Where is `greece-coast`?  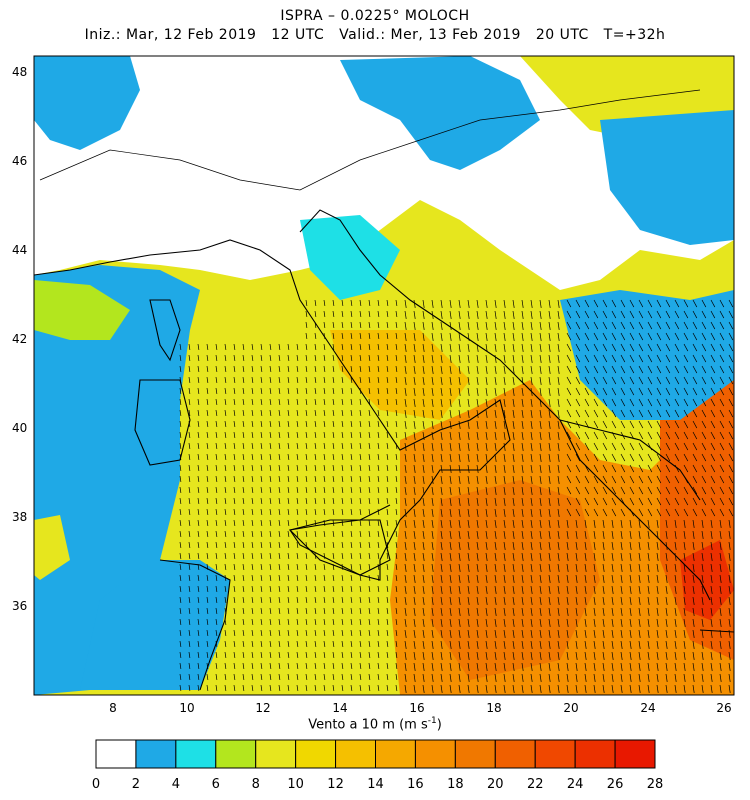
greece-coast is located at coordinates (630, 460).